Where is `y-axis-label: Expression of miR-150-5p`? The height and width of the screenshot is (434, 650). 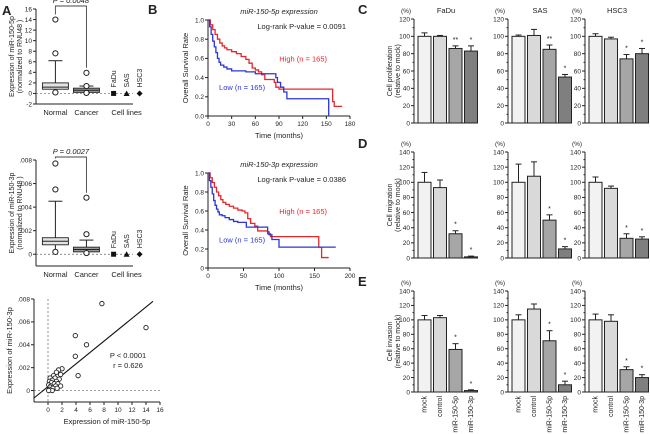 y-axis-label: Expression of miR-150-5p is located at coordinates (12, 56).